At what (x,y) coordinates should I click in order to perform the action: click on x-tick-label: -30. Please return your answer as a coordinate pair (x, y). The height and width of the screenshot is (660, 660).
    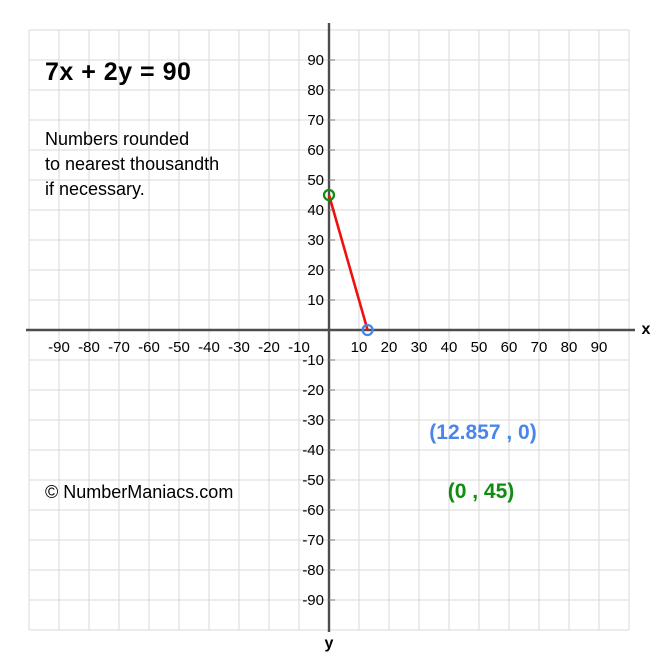
    Looking at the image, I should click on (239, 347).